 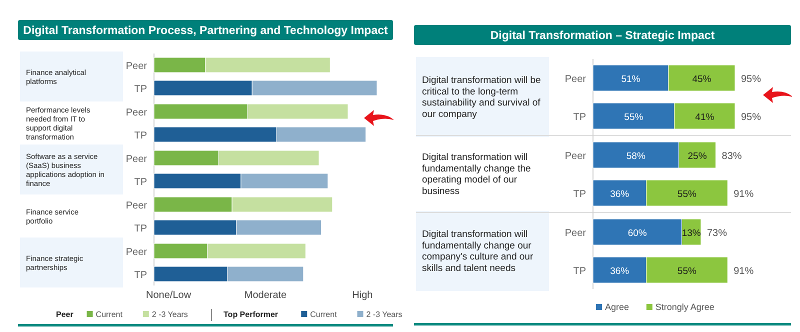 What do you see at coordinates (362, 295) in the screenshot?
I see `text: High` at bounding box center [362, 295].